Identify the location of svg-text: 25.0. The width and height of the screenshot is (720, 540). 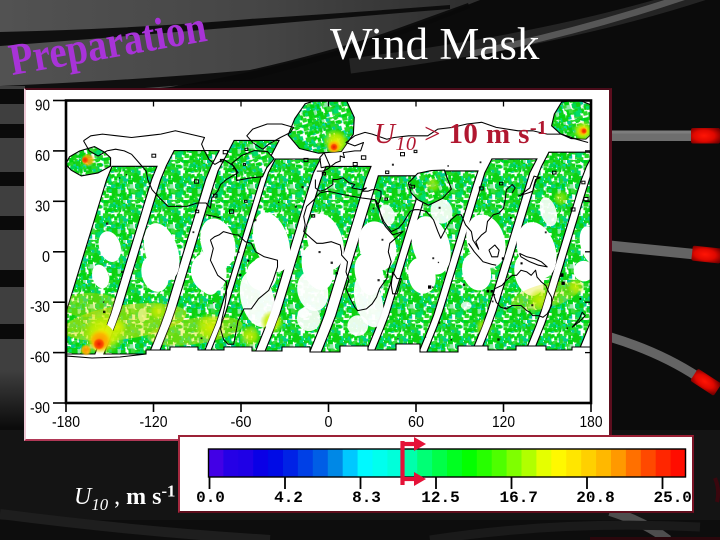
(672, 498).